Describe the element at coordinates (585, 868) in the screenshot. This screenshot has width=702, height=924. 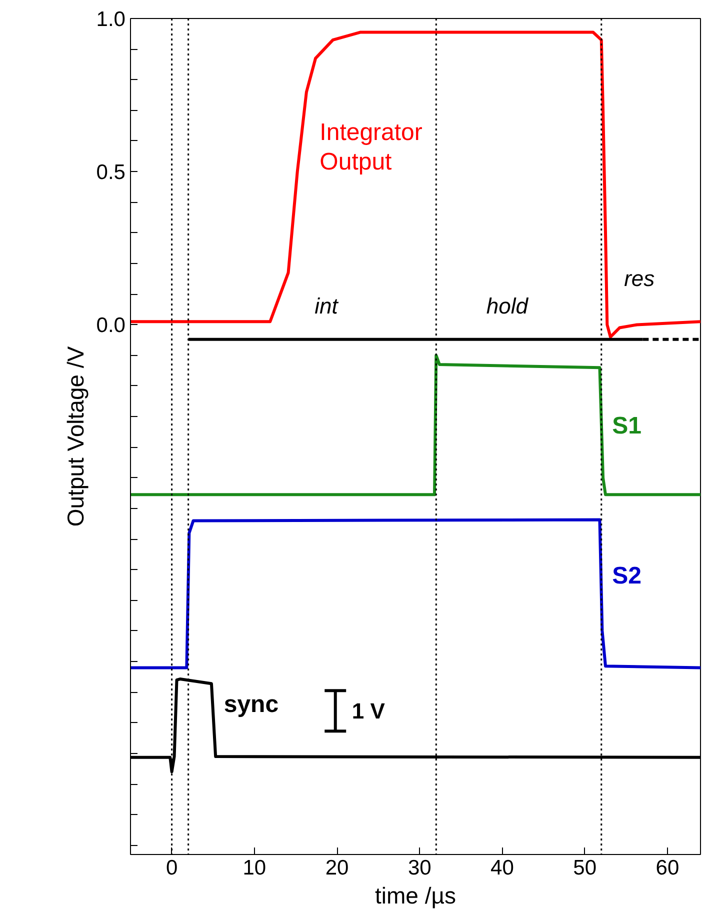
I see `x-tick-label: 50` at that location.